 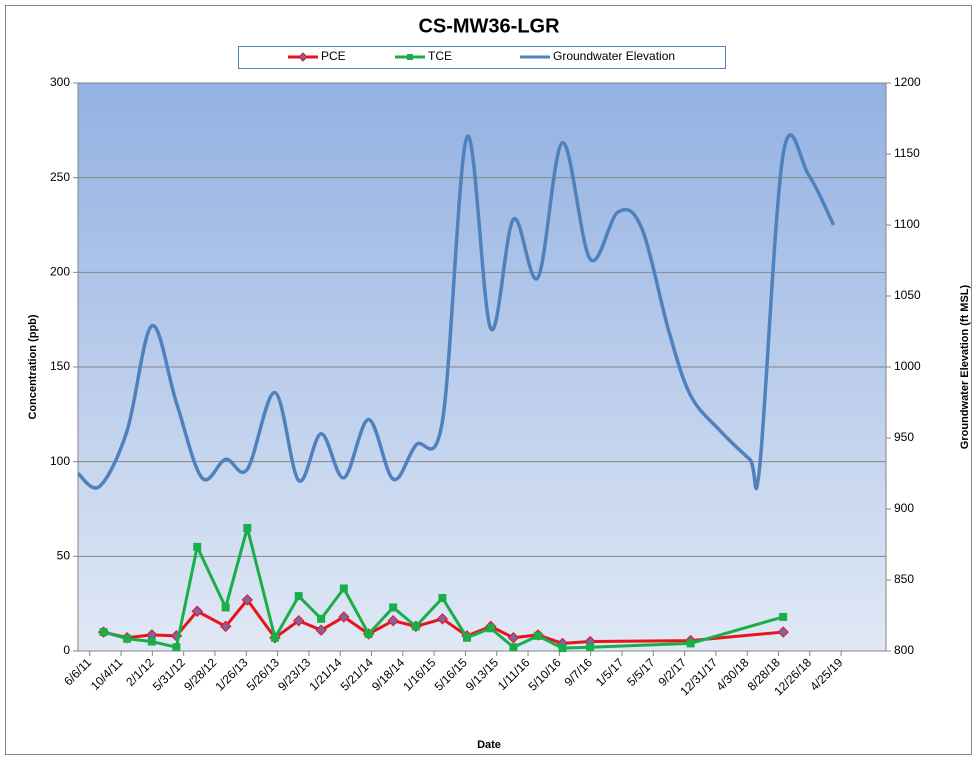 I want to click on legend-box, so click(x=482, y=57).